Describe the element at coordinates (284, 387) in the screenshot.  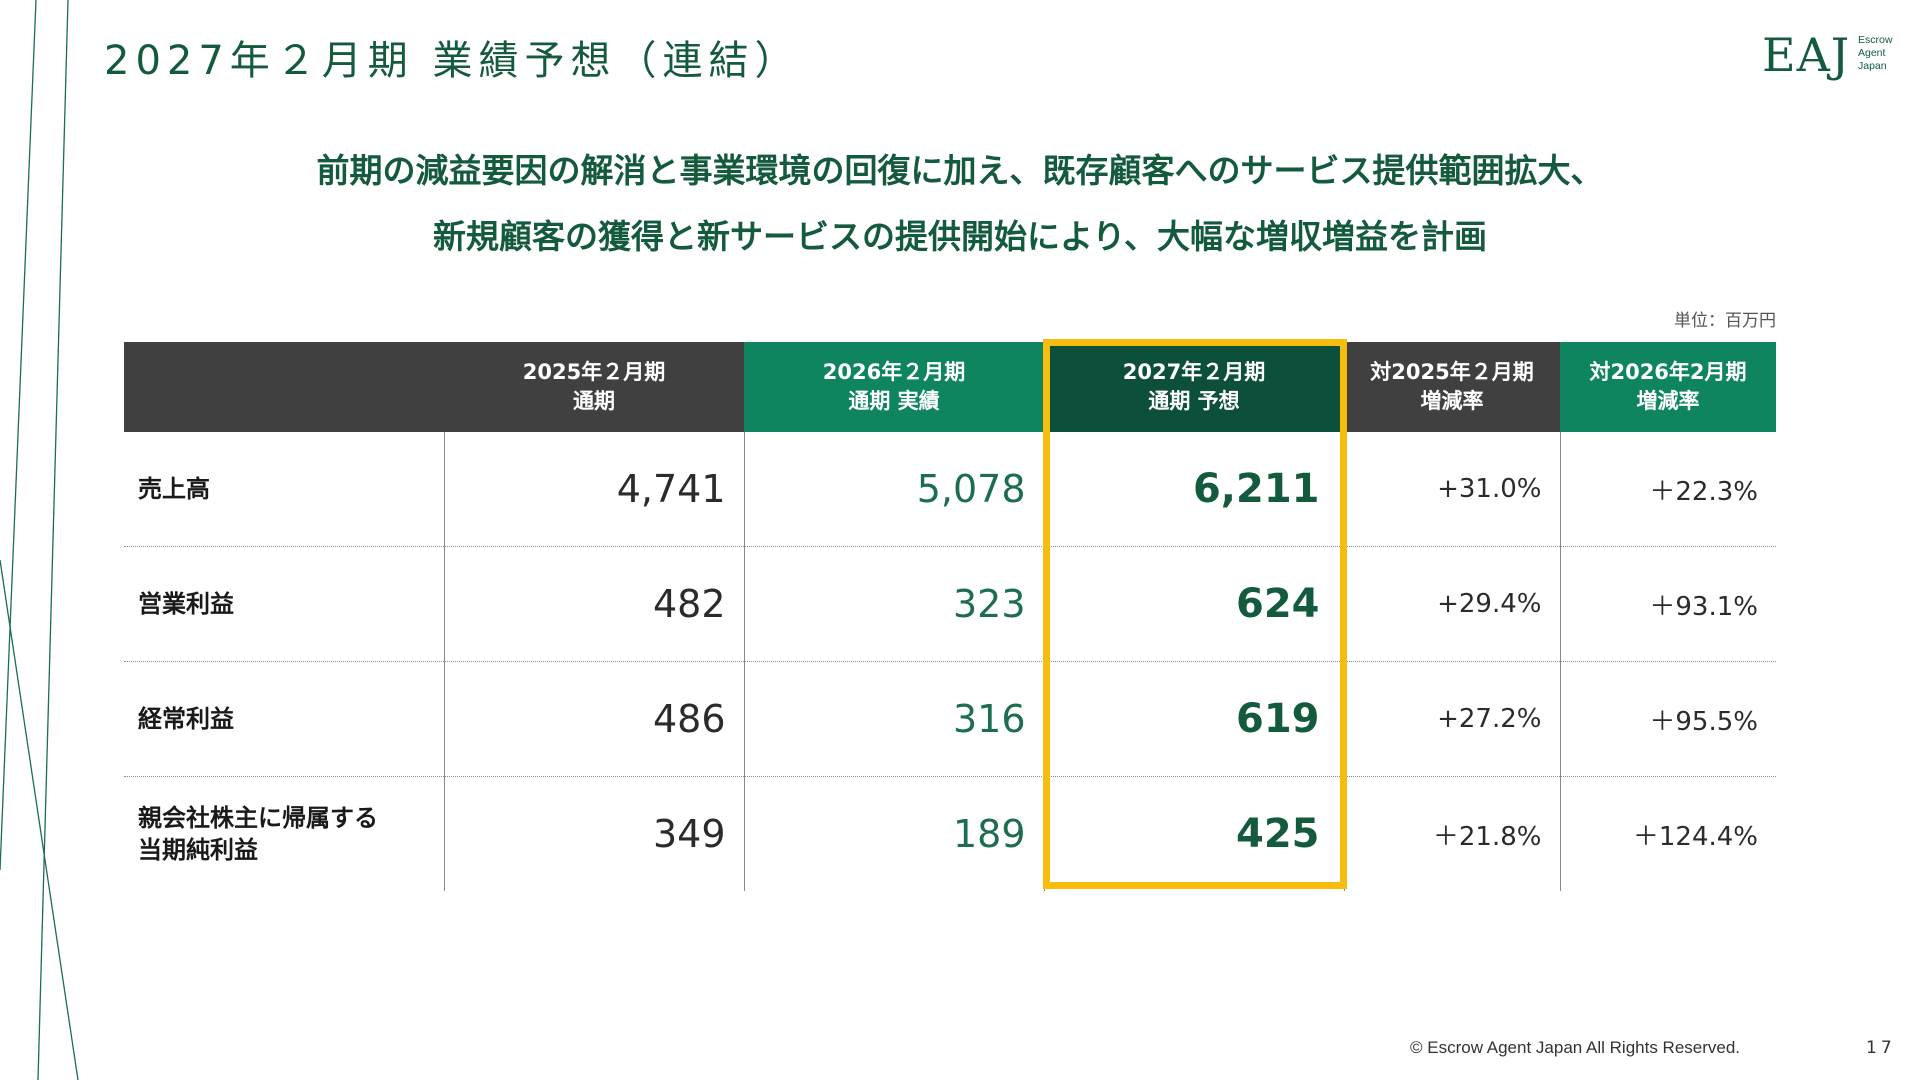
I see `header-empty` at that location.